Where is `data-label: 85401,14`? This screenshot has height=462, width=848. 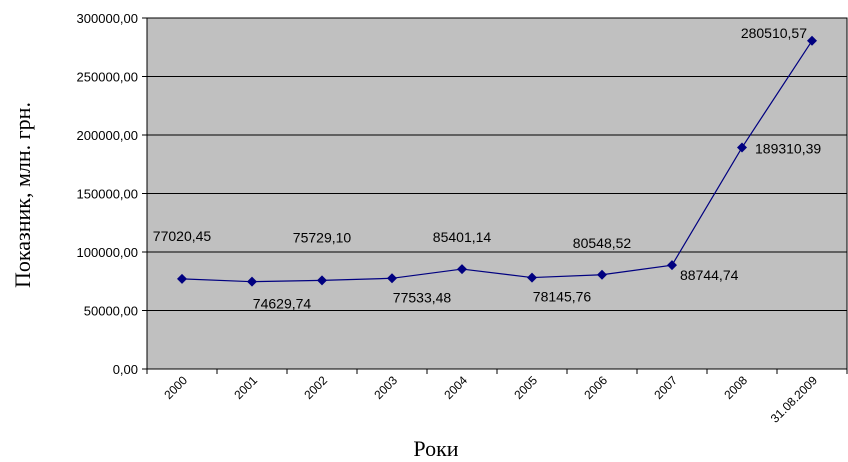
data-label: 85401,14 is located at coordinates (462, 237).